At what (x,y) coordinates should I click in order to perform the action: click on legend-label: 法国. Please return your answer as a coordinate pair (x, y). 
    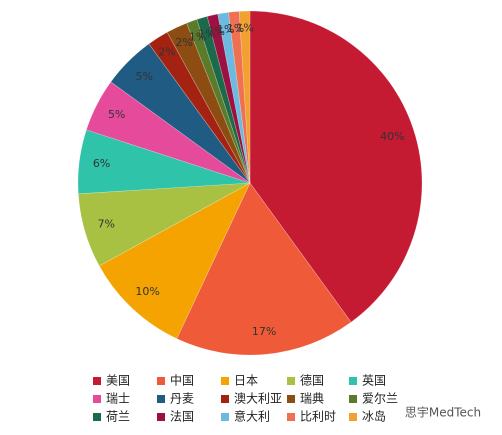
    Looking at the image, I should click on (182, 417).